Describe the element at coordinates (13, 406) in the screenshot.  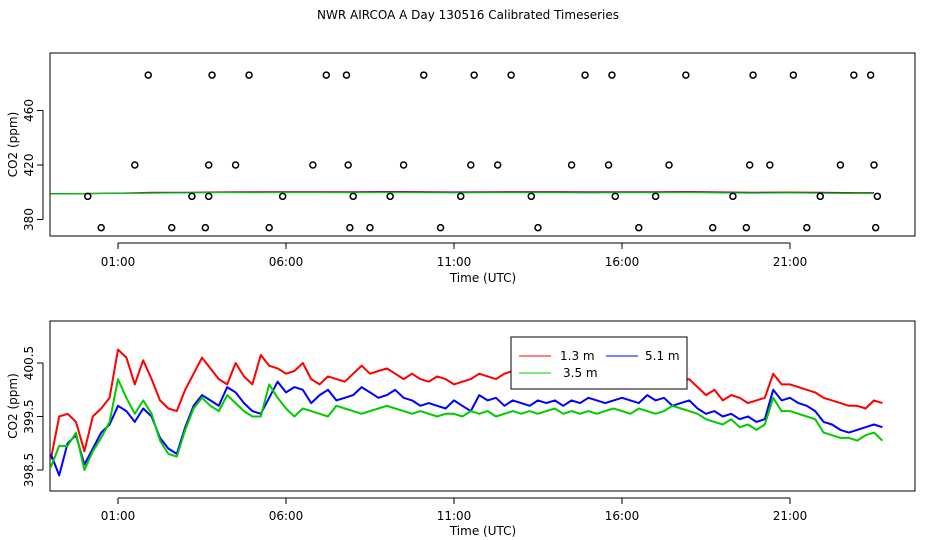
I see `p2-y-axis-label: CO2 (ppm)` at that location.